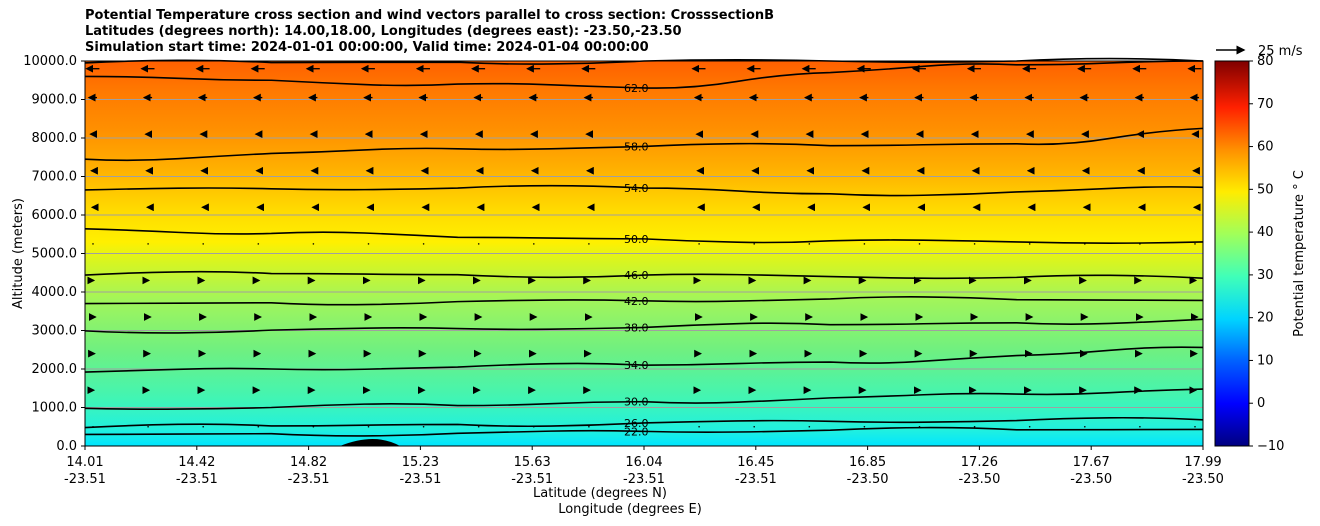  Describe the element at coordinates (55, 331) in the screenshot. I see `y-tick-label: 3000.0` at that location.